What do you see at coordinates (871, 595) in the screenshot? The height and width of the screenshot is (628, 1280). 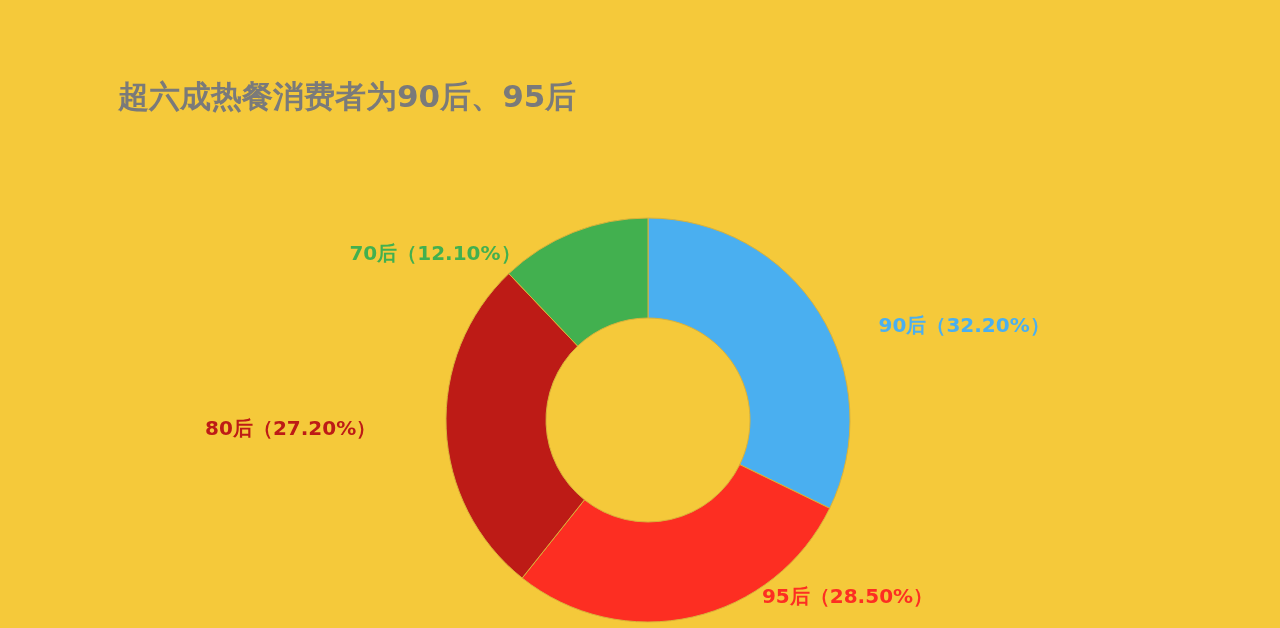 I see `data-label: （28.50%）` at bounding box center [871, 595].